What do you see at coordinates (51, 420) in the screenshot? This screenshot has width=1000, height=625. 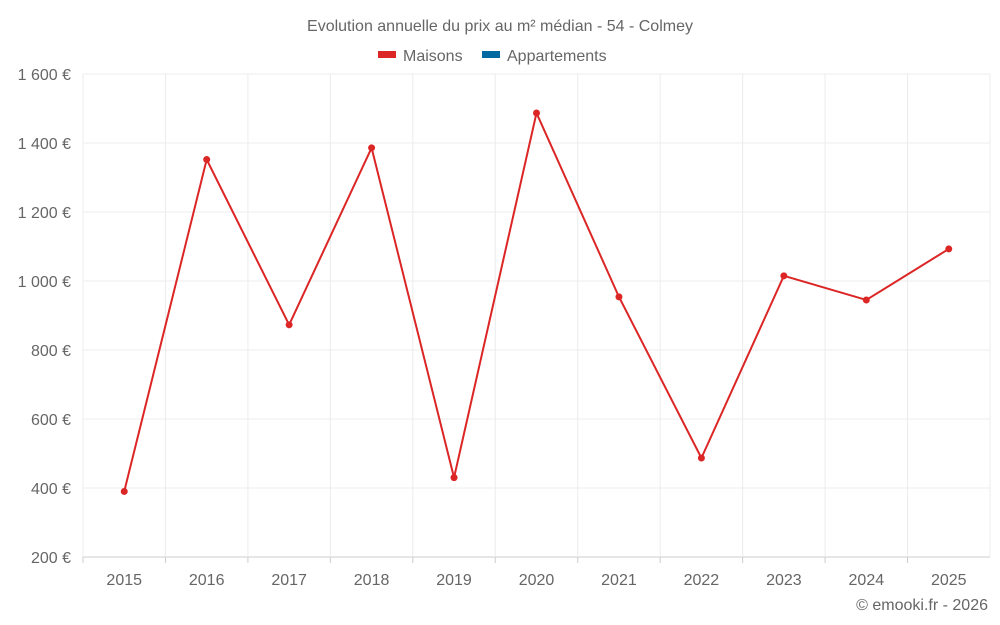 I see `y-tick-label: 600 €` at bounding box center [51, 420].